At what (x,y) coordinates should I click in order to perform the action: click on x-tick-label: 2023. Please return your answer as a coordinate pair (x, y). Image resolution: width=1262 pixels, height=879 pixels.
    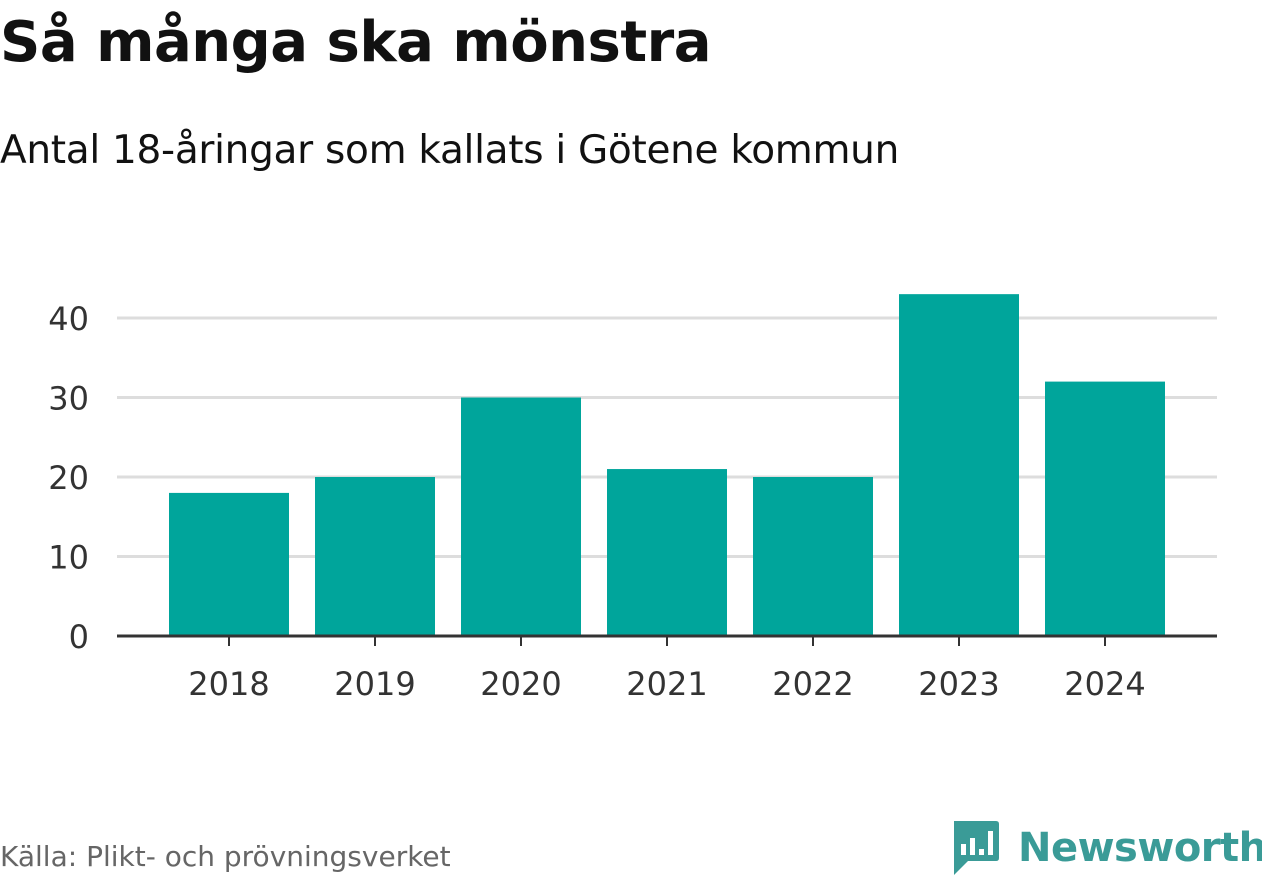
    Looking at the image, I should click on (958, 684).